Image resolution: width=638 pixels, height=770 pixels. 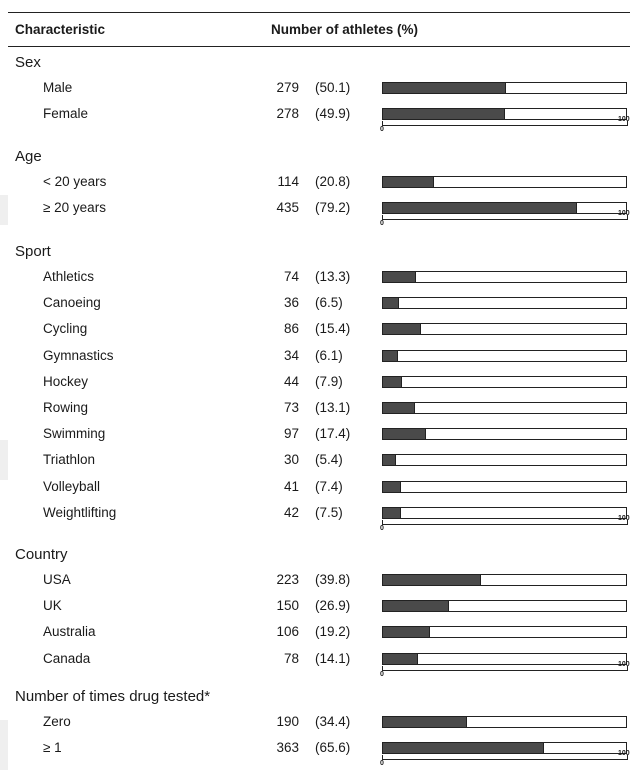 What do you see at coordinates (333, 658) in the screenshot?
I see `row-percent: (14.1)` at bounding box center [333, 658].